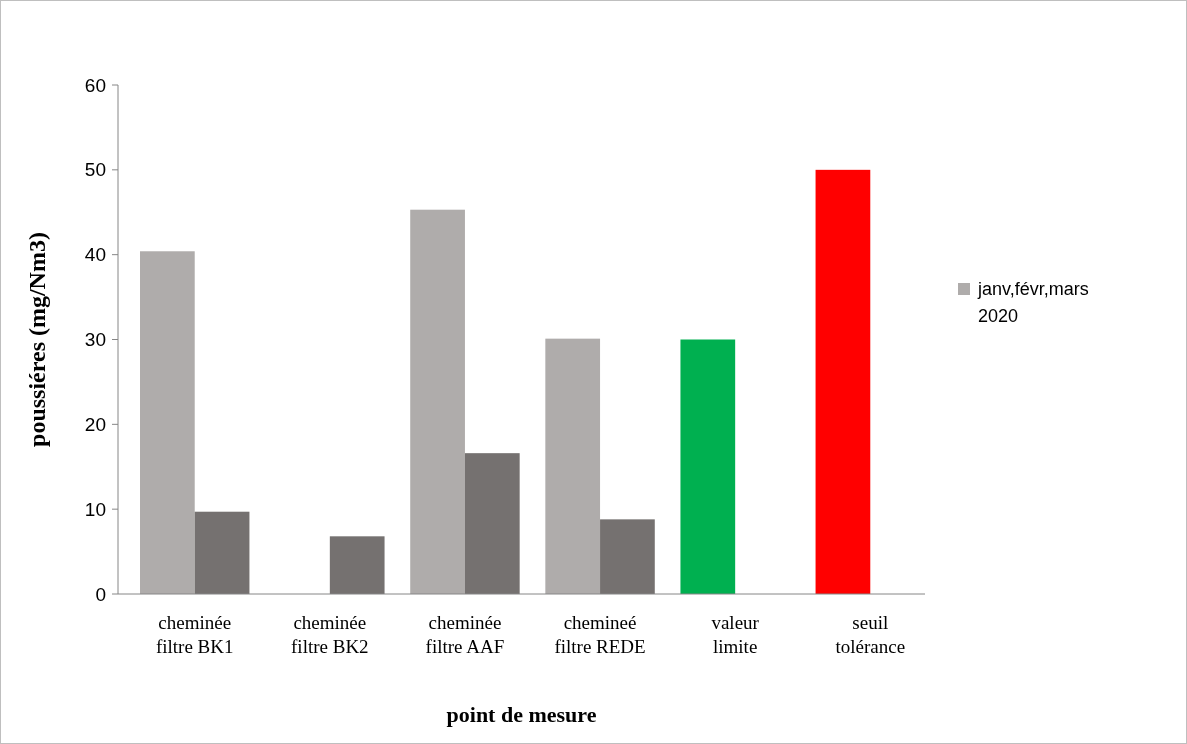 The image size is (1187, 744). I want to click on y-tick-label: 20, so click(95, 424).